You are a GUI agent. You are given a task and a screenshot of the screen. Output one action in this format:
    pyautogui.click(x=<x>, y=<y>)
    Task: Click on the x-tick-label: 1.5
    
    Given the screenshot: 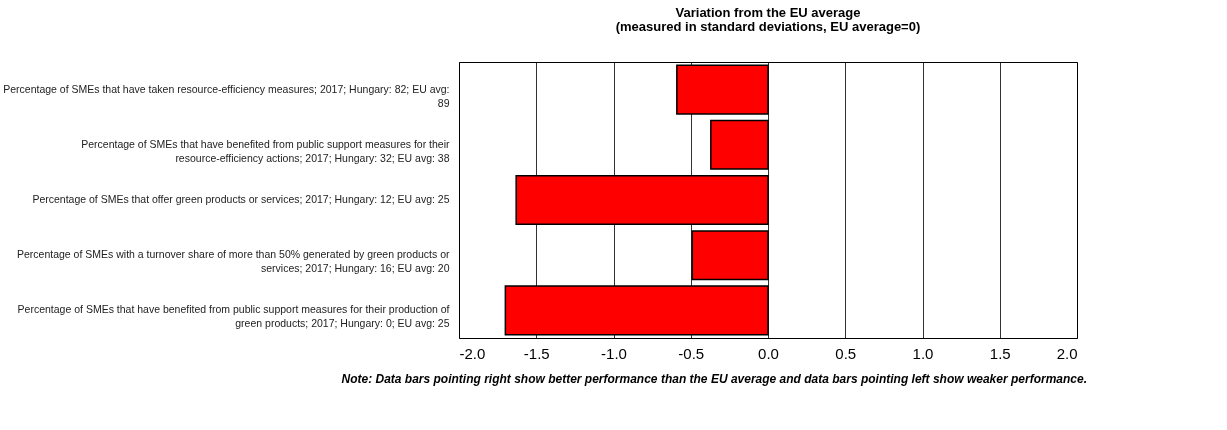 What is the action you would take?
    pyautogui.click(x=1000, y=353)
    